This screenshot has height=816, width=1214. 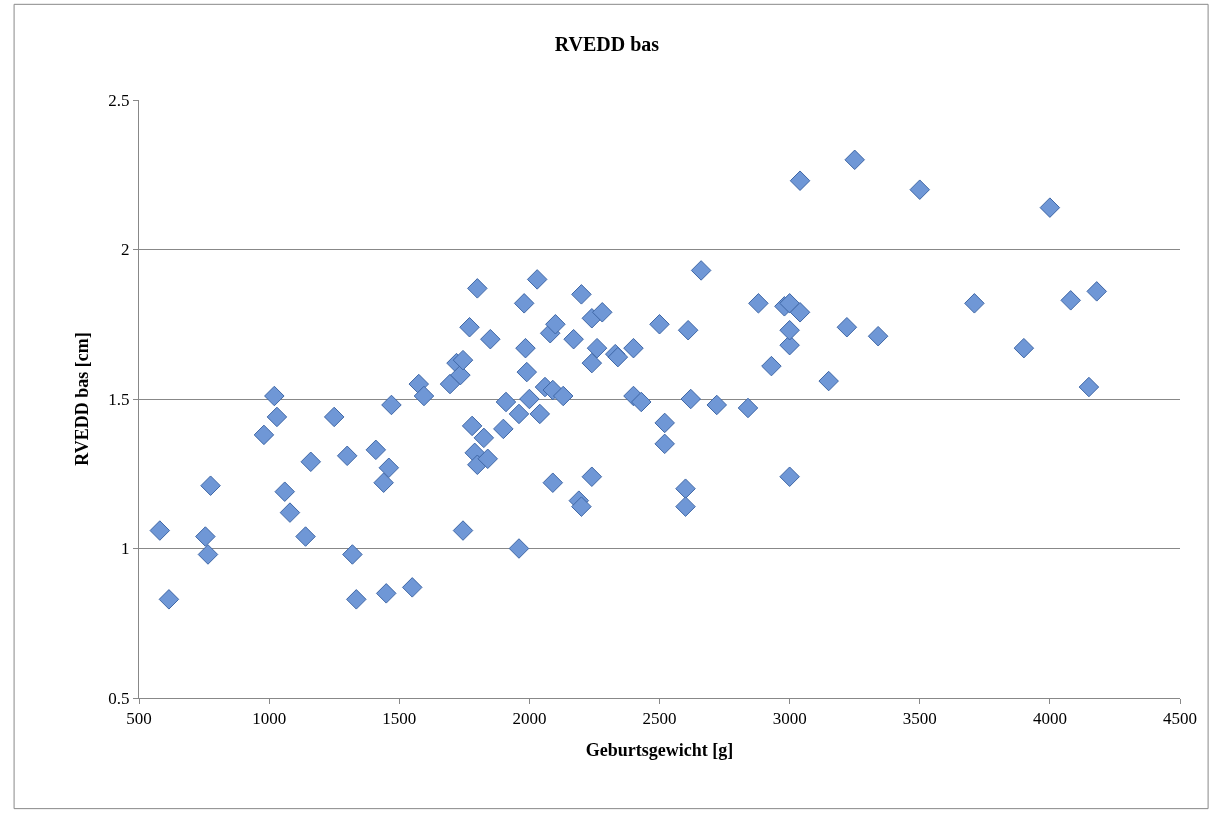 What do you see at coordinates (607, 43) in the screenshot?
I see `chart-title: RVEDD bas` at bounding box center [607, 43].